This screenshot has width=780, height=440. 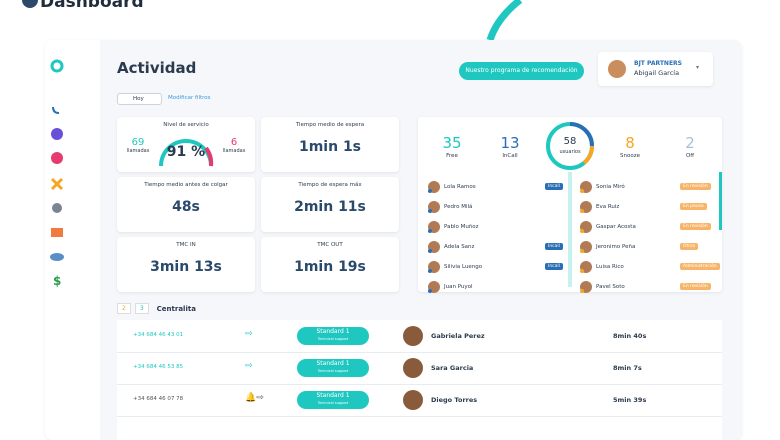 I want to click on status-value: 2, so click(x=690, y=143).